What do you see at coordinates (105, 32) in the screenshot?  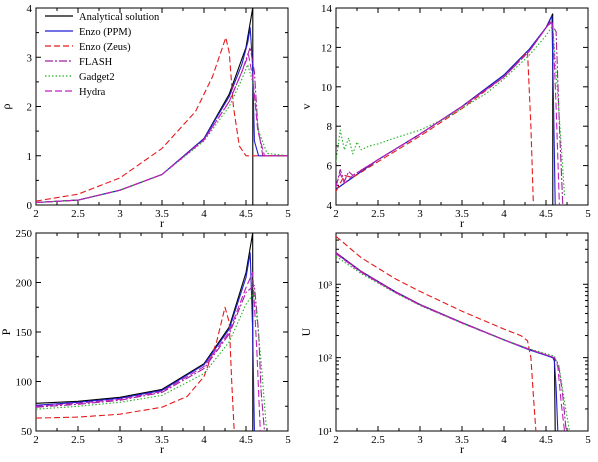 I see `legend-label: Enzo (PPM)` at bounding box center [105, 32].